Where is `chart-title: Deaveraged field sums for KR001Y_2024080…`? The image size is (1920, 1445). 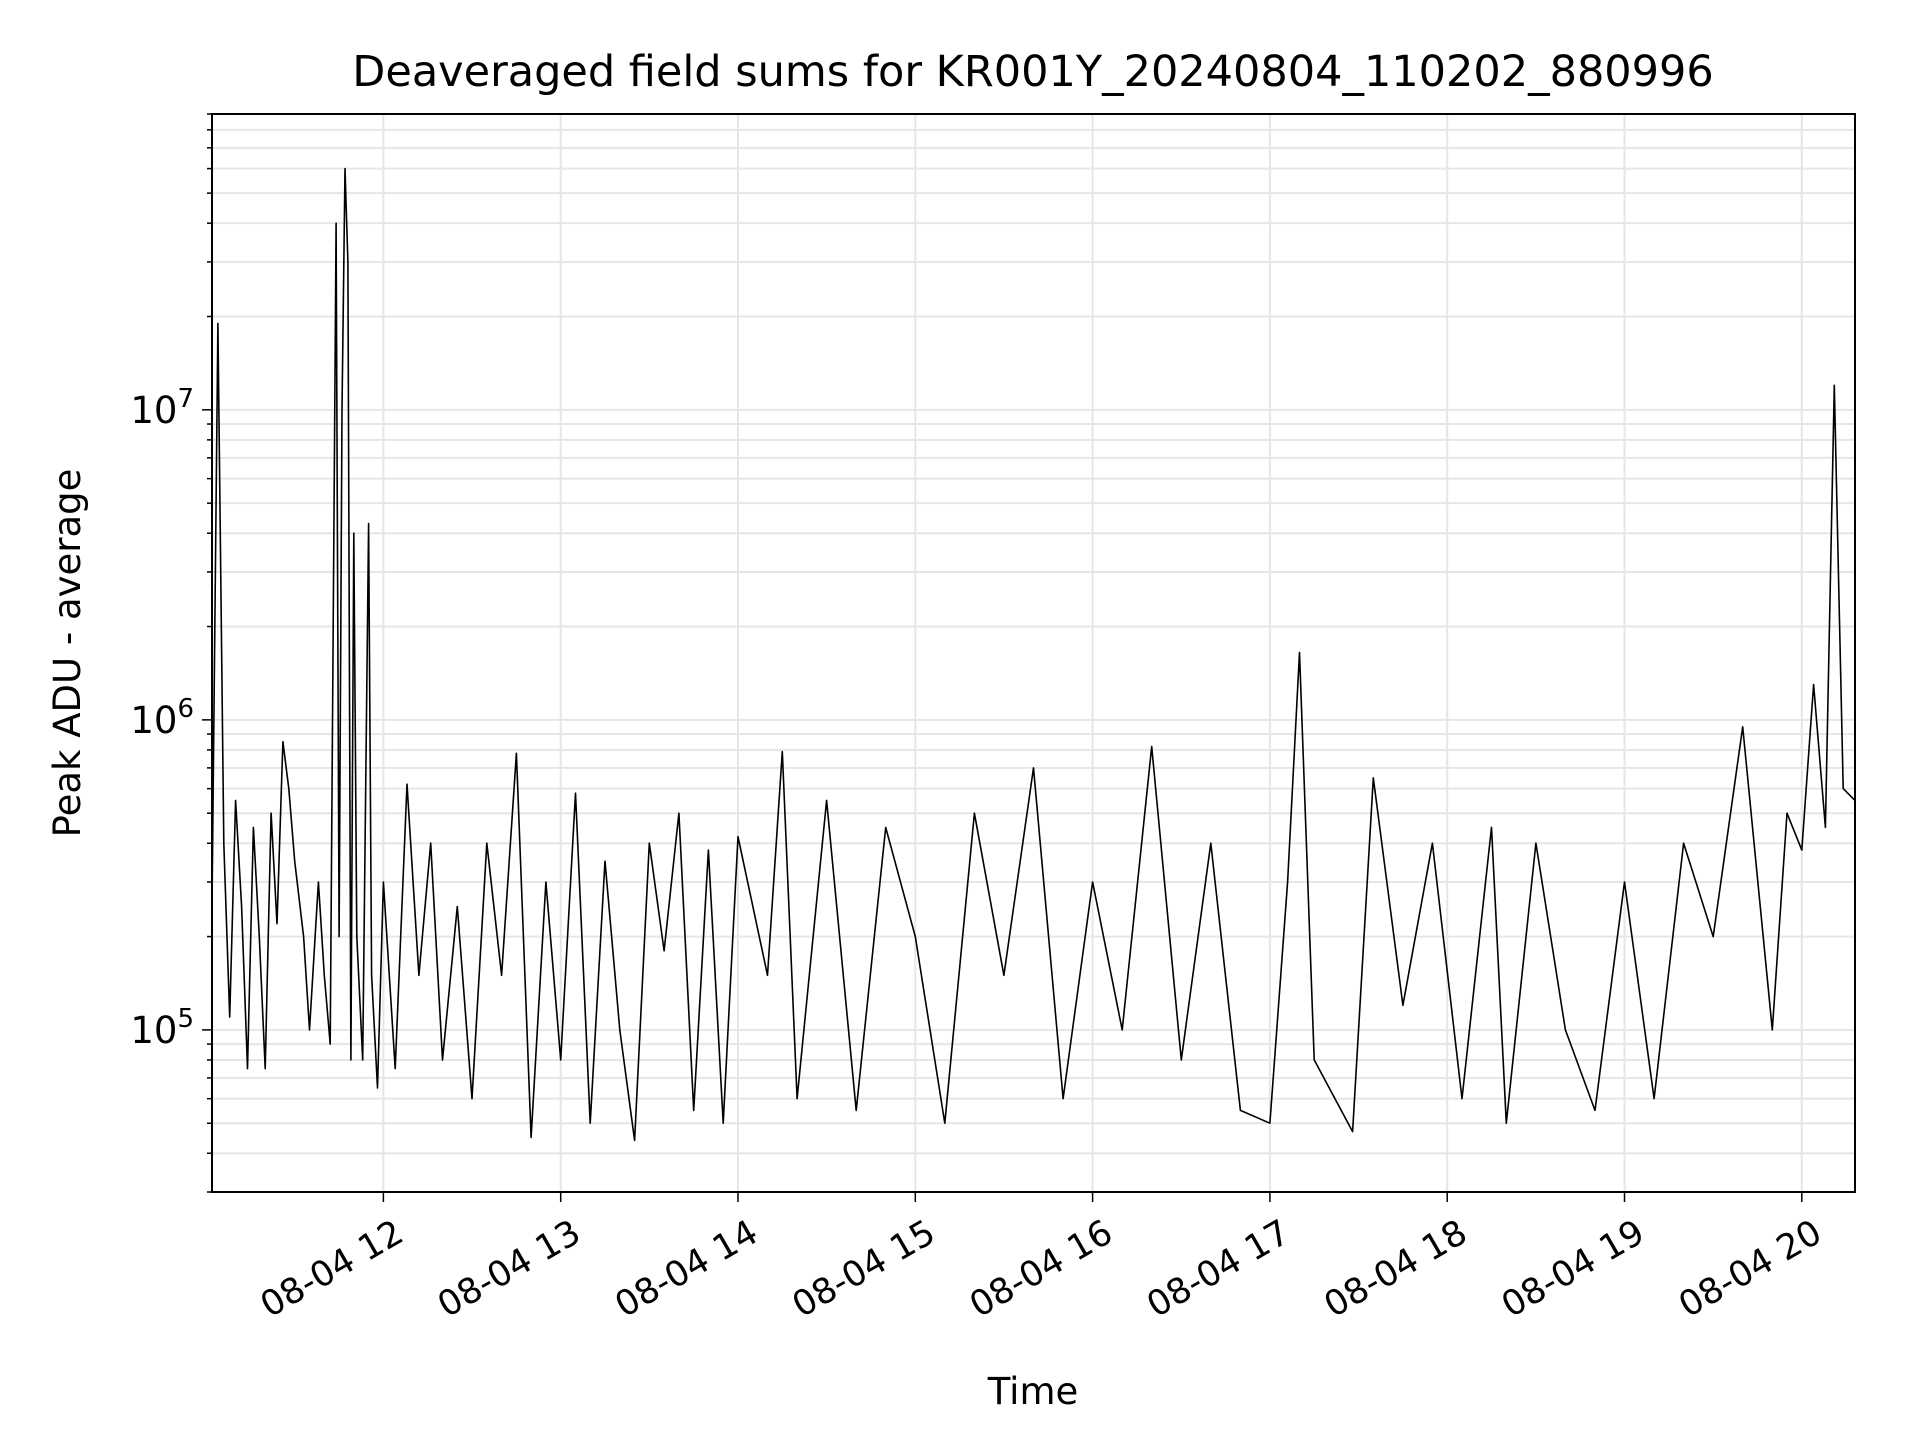 chart-title: Deaveraged field sums for KR001Y_2024080… is located at coordinates (1033, 72).